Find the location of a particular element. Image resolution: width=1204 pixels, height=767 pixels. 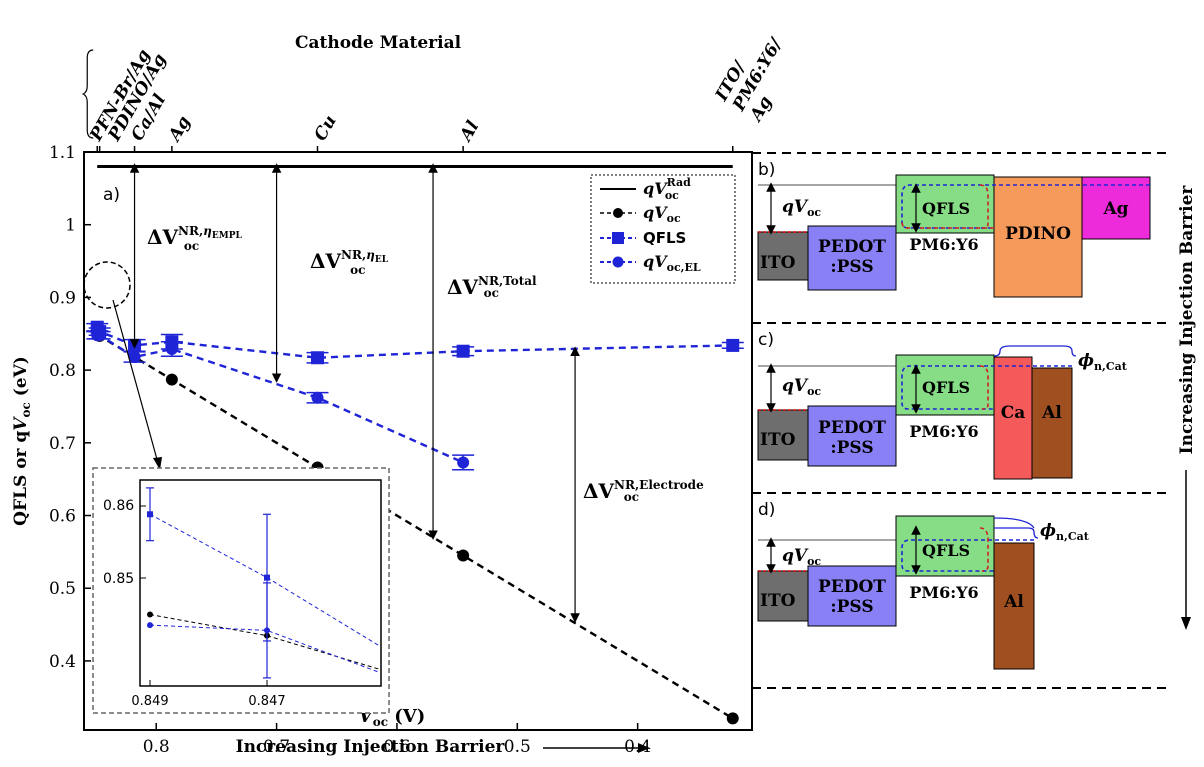

b-qfls: QFLS is located at coordinates (946, 208).